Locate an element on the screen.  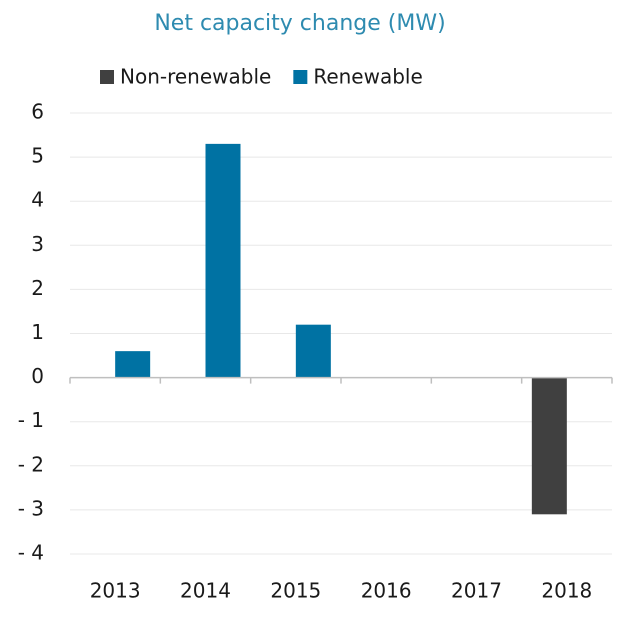
x-tick-label: 2014 is located at coordinates (205, 591).